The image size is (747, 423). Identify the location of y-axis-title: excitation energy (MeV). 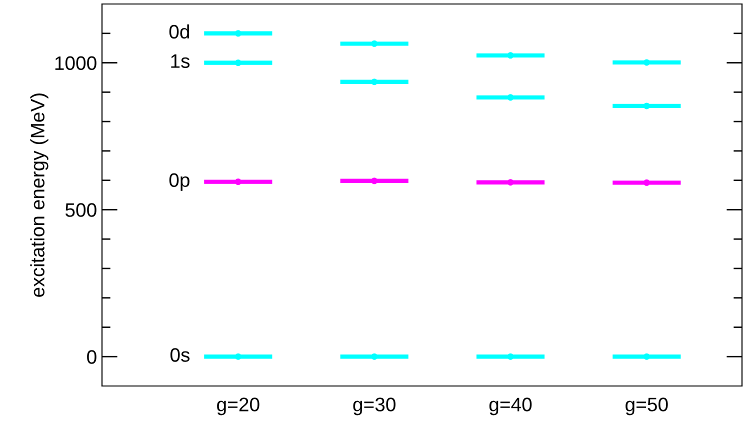
(39, 195).